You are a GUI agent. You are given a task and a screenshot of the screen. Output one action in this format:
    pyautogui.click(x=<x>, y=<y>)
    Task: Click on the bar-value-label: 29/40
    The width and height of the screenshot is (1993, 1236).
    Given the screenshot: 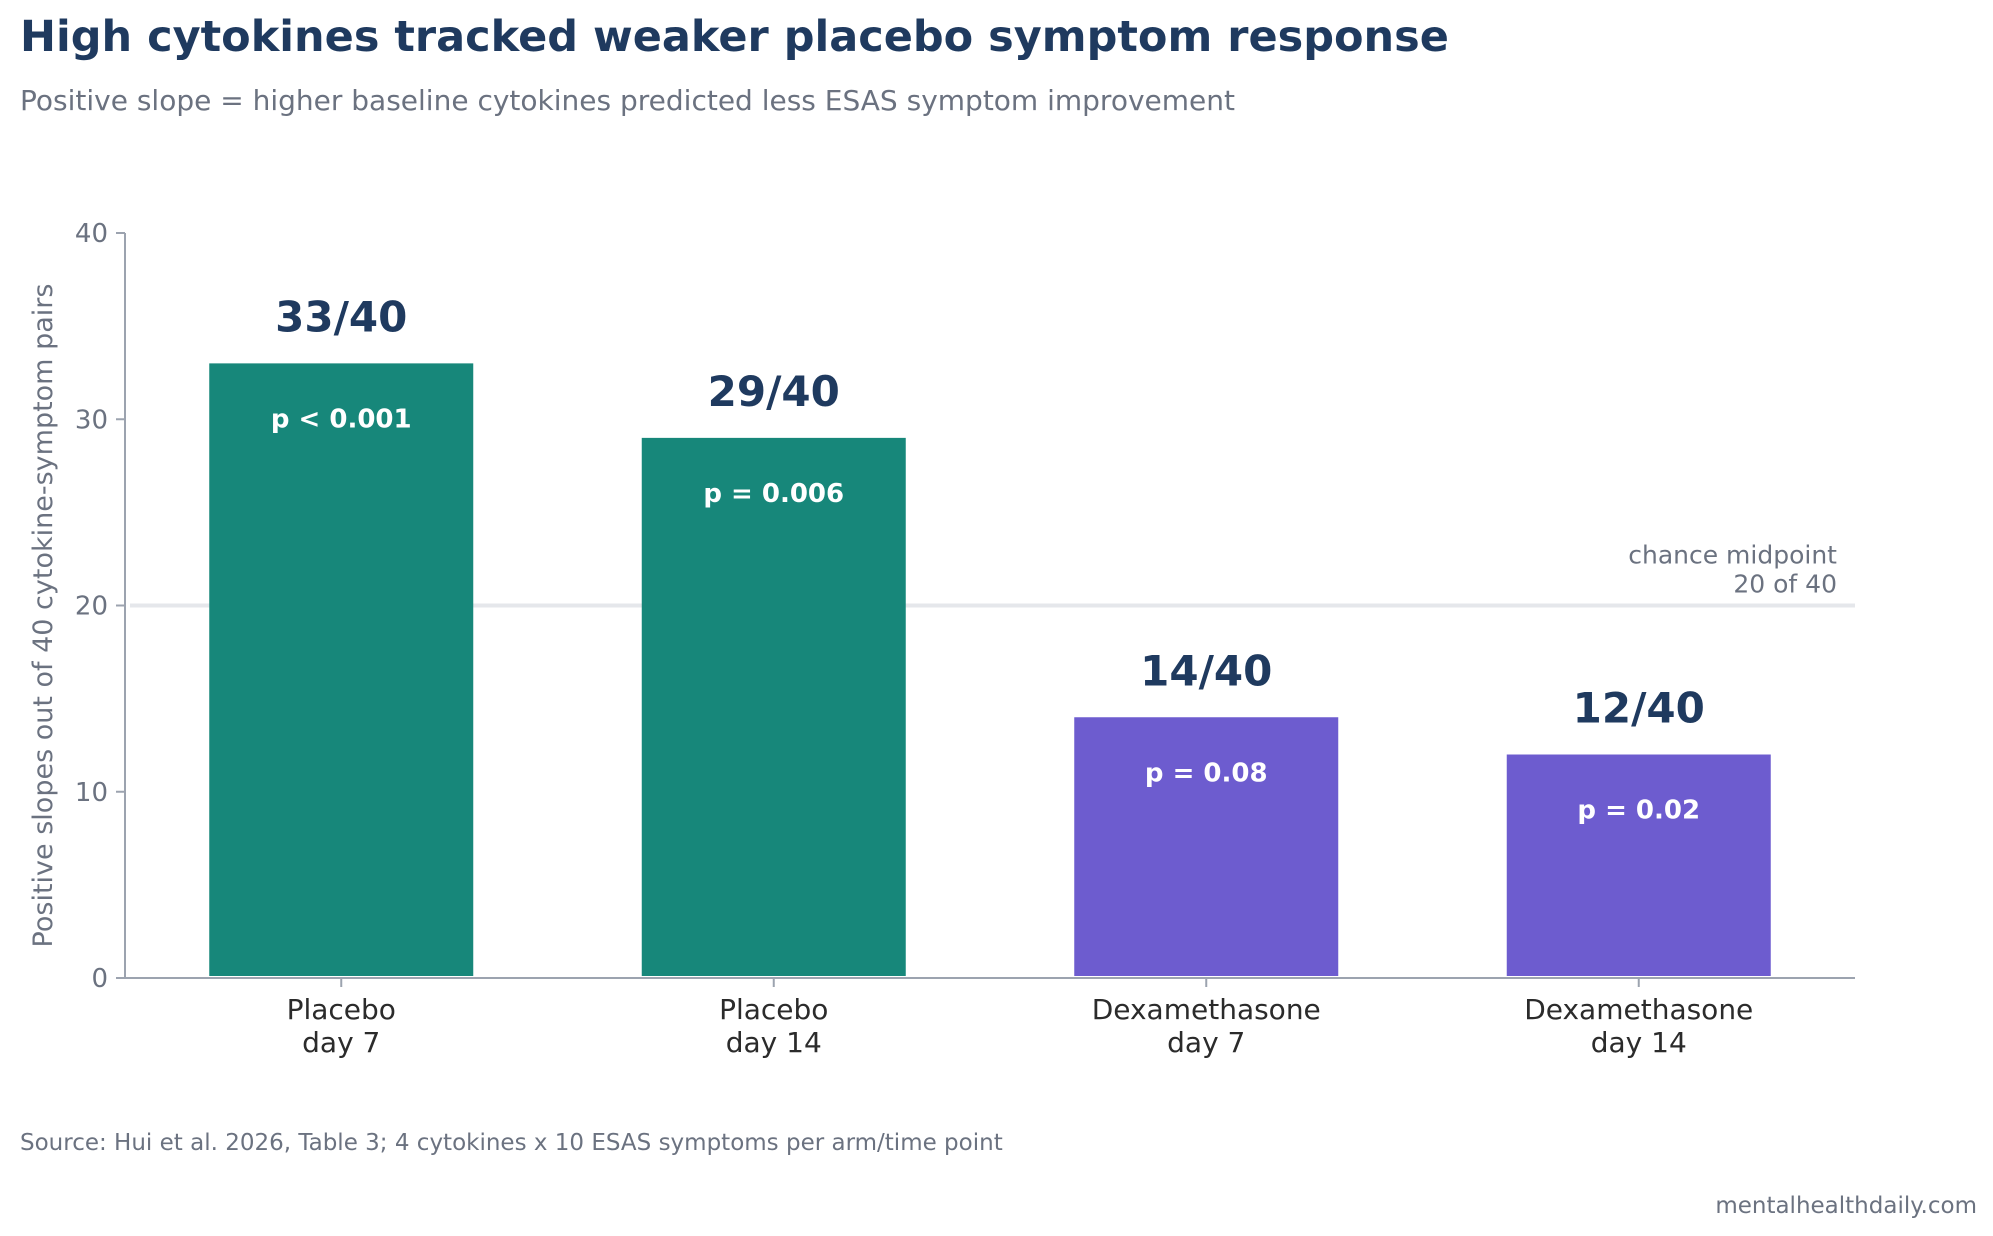 What is the action you would take?
    pyautogui.click(x=774, y=391)
    